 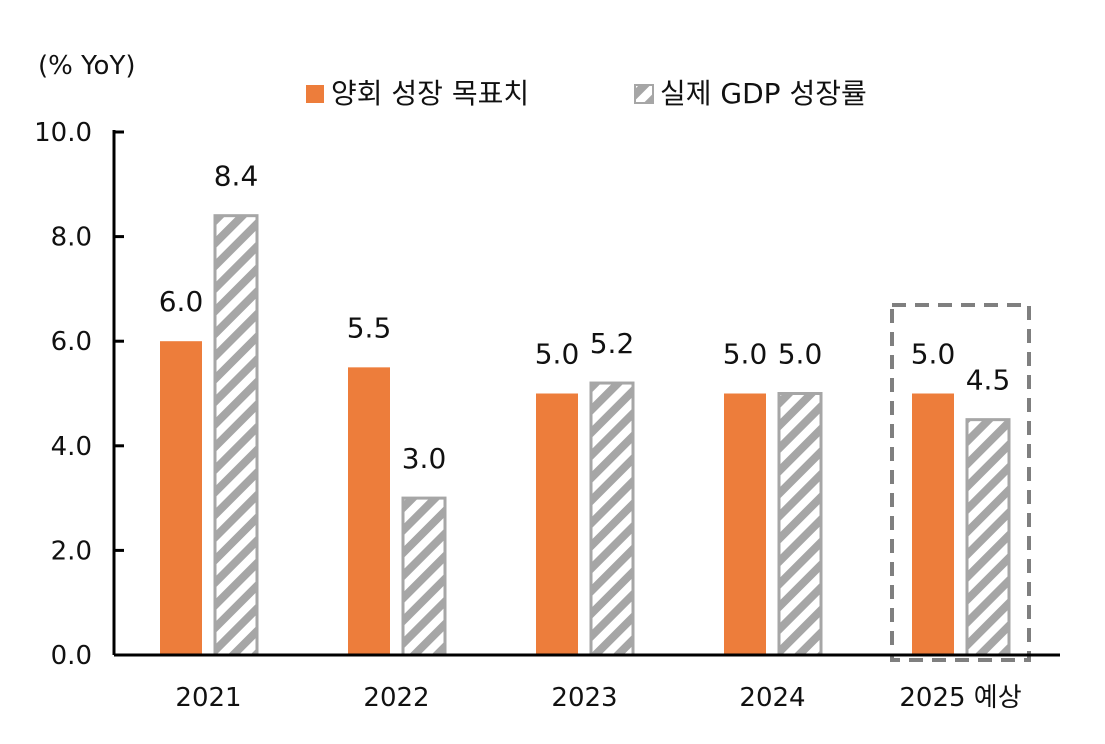 I want to click on category-labels: 2021 2022 2023 2024 2025 예상, so click(x=598, y=698).